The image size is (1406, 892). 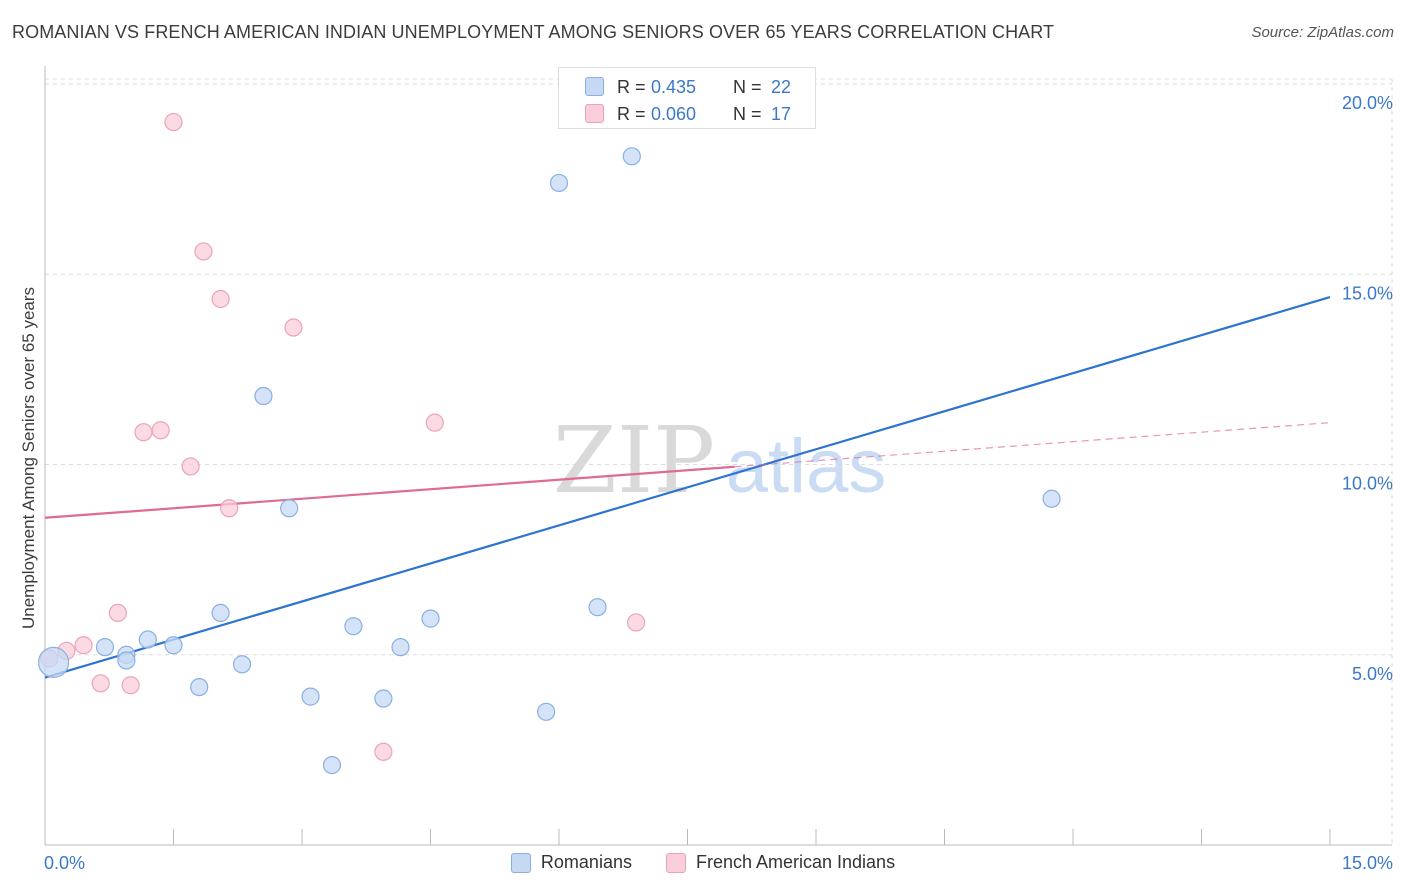 I want to click on y-tick-label: 20.0%, so click(x=1367, y=103).